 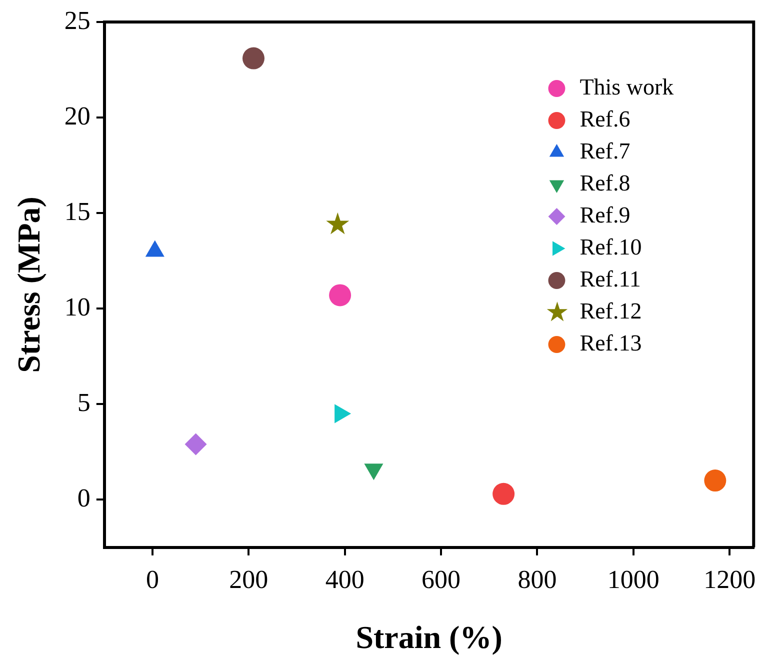 What do you see at coordinates (83, 497) in the screenshot?
I see `y-tick-label: 0` at bounding box center [83, 497].